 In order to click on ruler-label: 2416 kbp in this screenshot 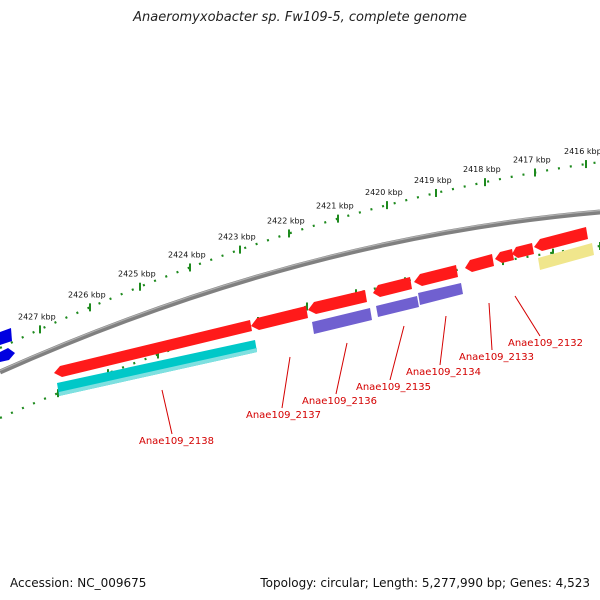, I will do `click(582, 151)`.